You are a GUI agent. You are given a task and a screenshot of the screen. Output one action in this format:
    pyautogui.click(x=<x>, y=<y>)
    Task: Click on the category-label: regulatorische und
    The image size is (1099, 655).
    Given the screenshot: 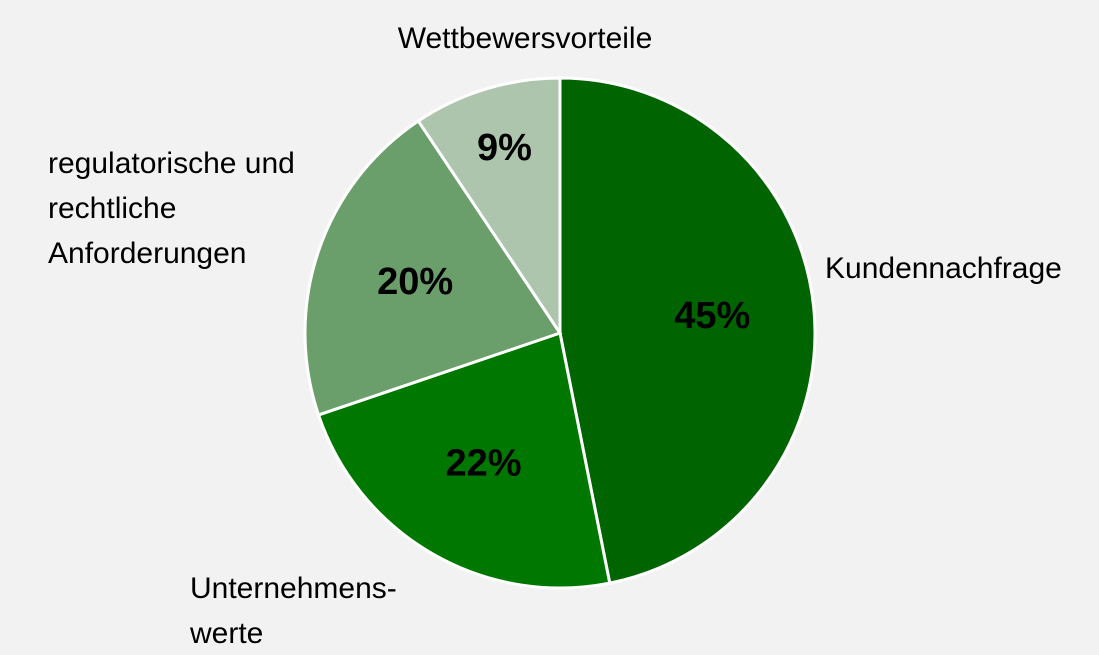 What is the action you would take?
    pyautogui.click(x=171, y=163)
    